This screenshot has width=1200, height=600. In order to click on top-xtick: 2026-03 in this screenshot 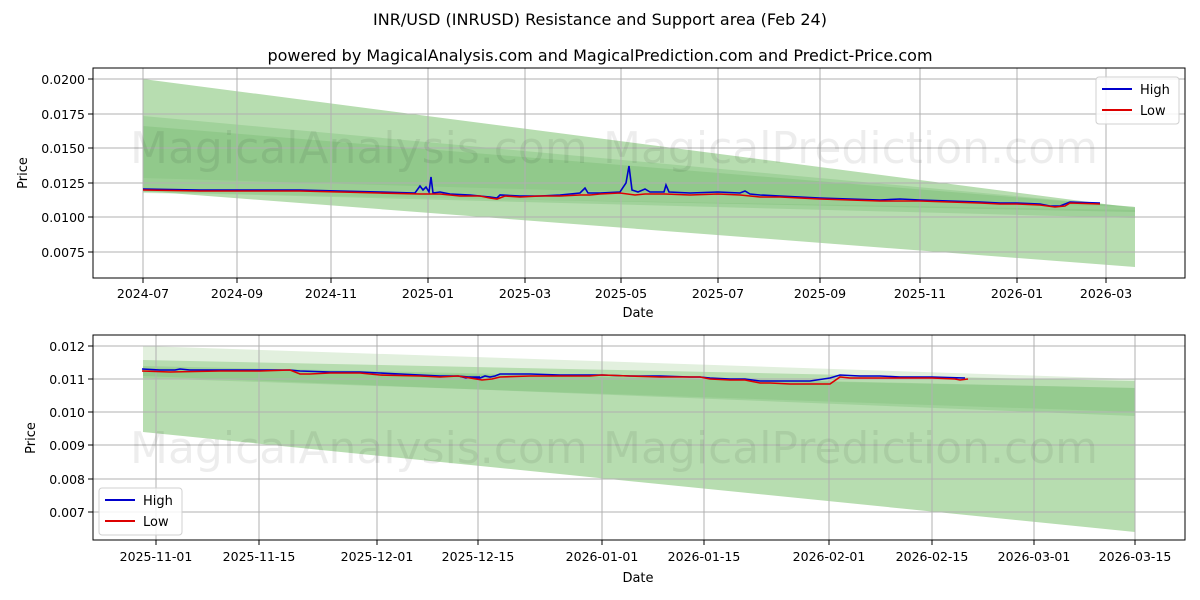, I will do `click(1106, 293)`.